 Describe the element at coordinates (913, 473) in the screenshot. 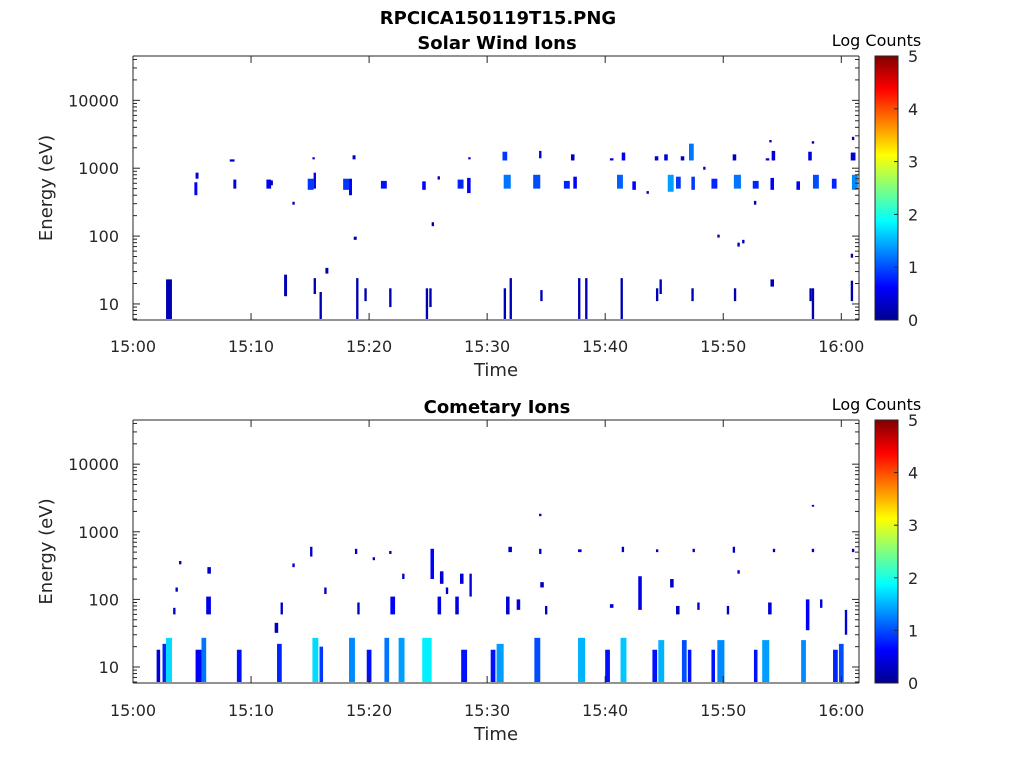

I see `colorbar-tick-label: 4` at that location.